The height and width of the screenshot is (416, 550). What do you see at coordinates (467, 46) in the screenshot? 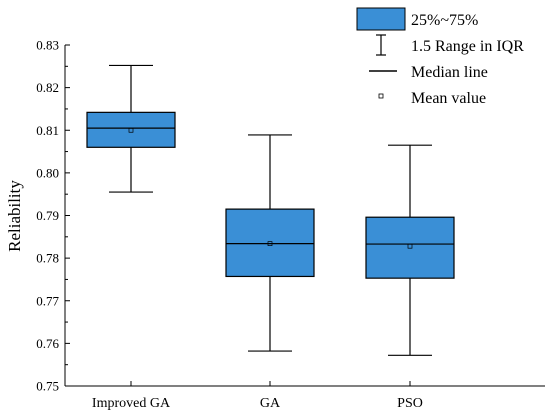
I see `legend-label-whisker: 1.5 Range in IQR` at bounding box center [467, 46].